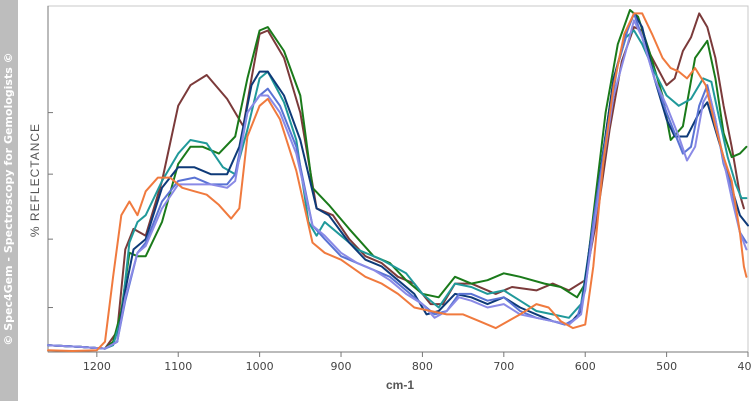  What do you see at coordinates (97, 366) in the screenshot?
I see `x-tick-label: 1200` at bounding box center [97, 366].